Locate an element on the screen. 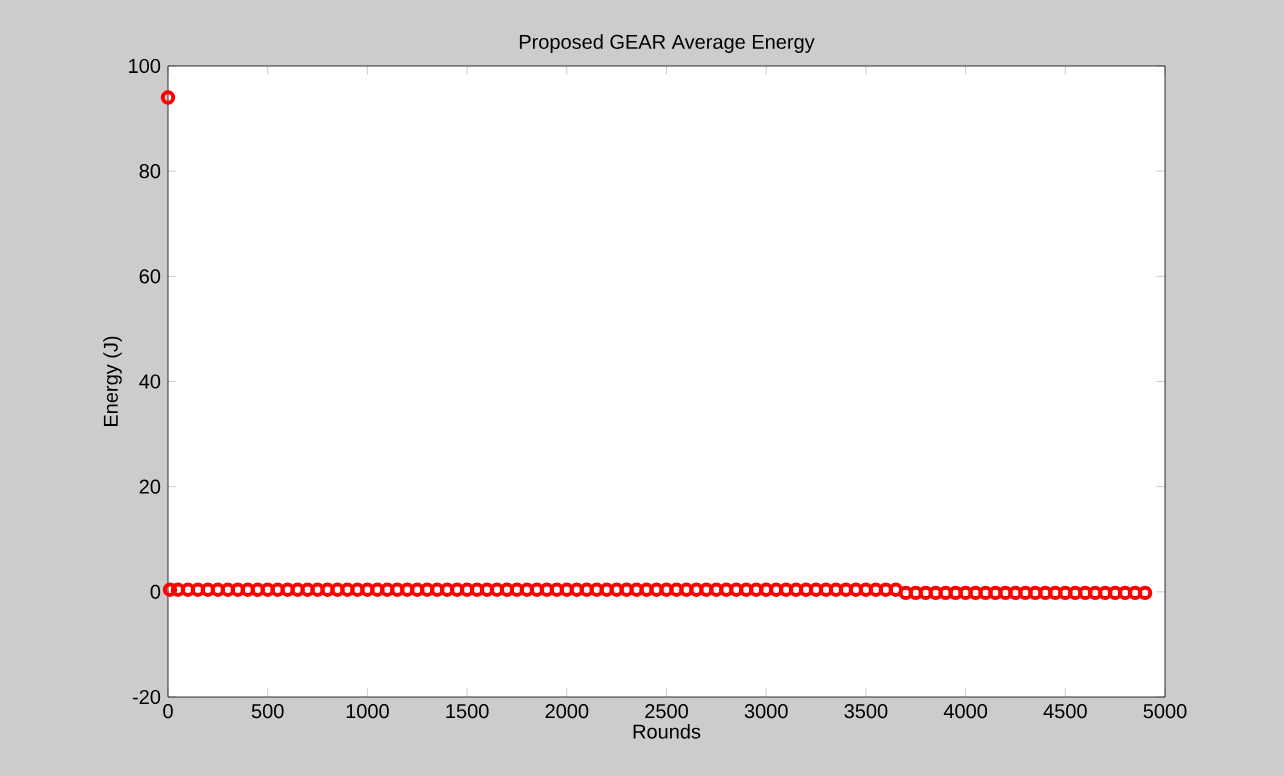 This screenshot has height=776, width=1284. x-tick-label: 2000 is located at coordinates (567, 711).